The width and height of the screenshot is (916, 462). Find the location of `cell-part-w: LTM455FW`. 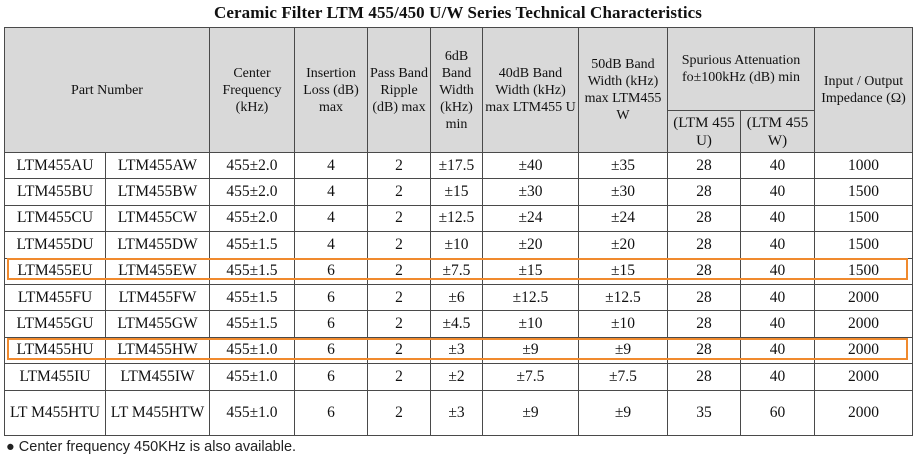

cell-part-w: LTM455FW is located at coordinates (157, 297).